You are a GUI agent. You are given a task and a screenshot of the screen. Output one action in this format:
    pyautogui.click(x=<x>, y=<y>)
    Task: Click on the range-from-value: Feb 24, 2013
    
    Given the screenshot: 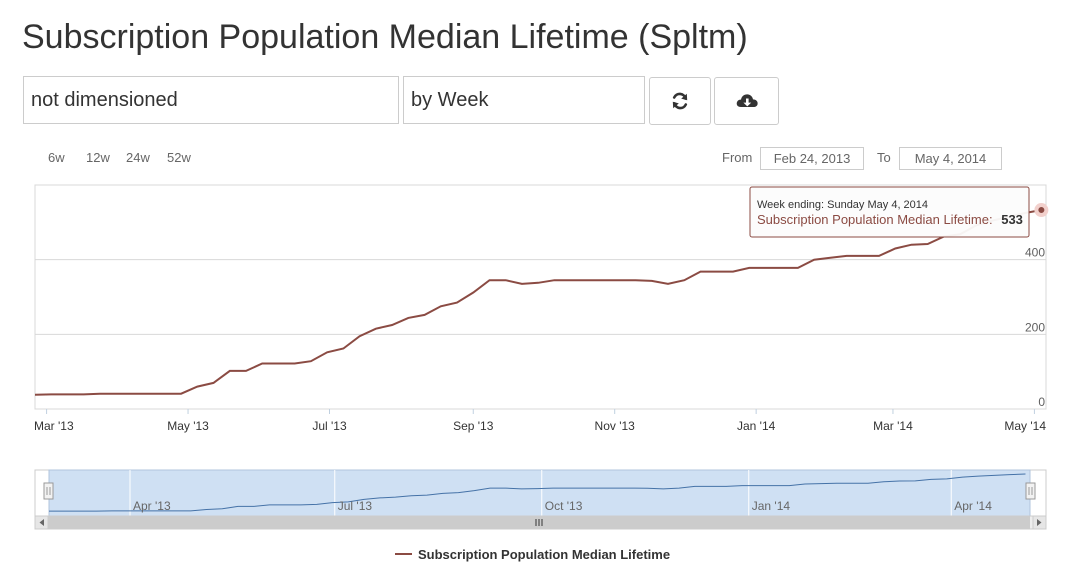 What is the action you would take?
    pyautogui.click(x=812, y=158)
    